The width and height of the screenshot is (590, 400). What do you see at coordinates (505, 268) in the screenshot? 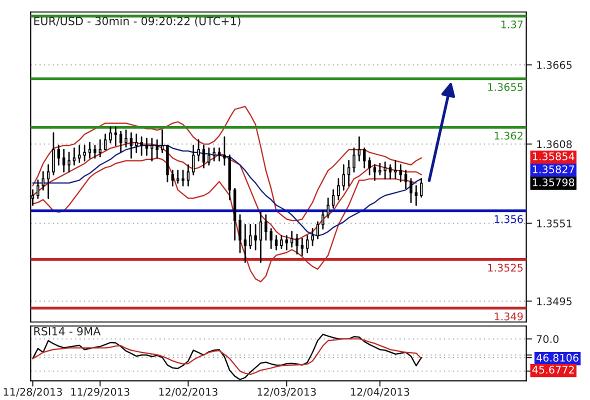
I see `ref-line-label: 1.3525` at bounding box center [505, 268].